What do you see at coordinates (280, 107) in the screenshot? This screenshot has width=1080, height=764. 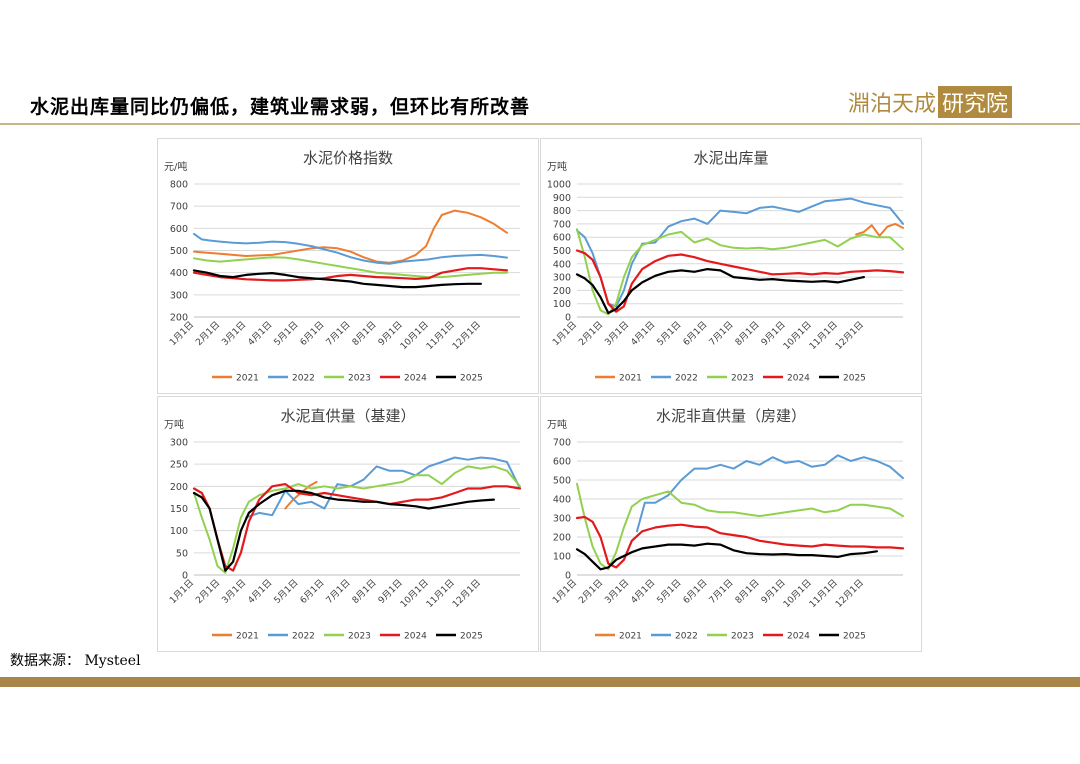 I see `page-title: 水泥出库量同比仍偏低，建筑业需求弱，但环比有所改善` at bounding box center [280, 107].